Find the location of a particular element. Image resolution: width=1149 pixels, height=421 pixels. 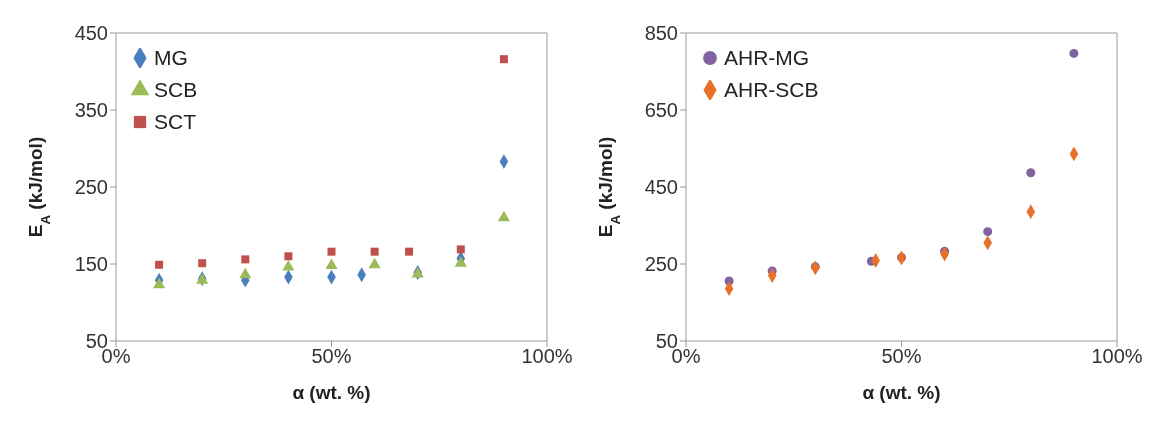

legend-label: AHR-MG is located at coordinates (767, 58).